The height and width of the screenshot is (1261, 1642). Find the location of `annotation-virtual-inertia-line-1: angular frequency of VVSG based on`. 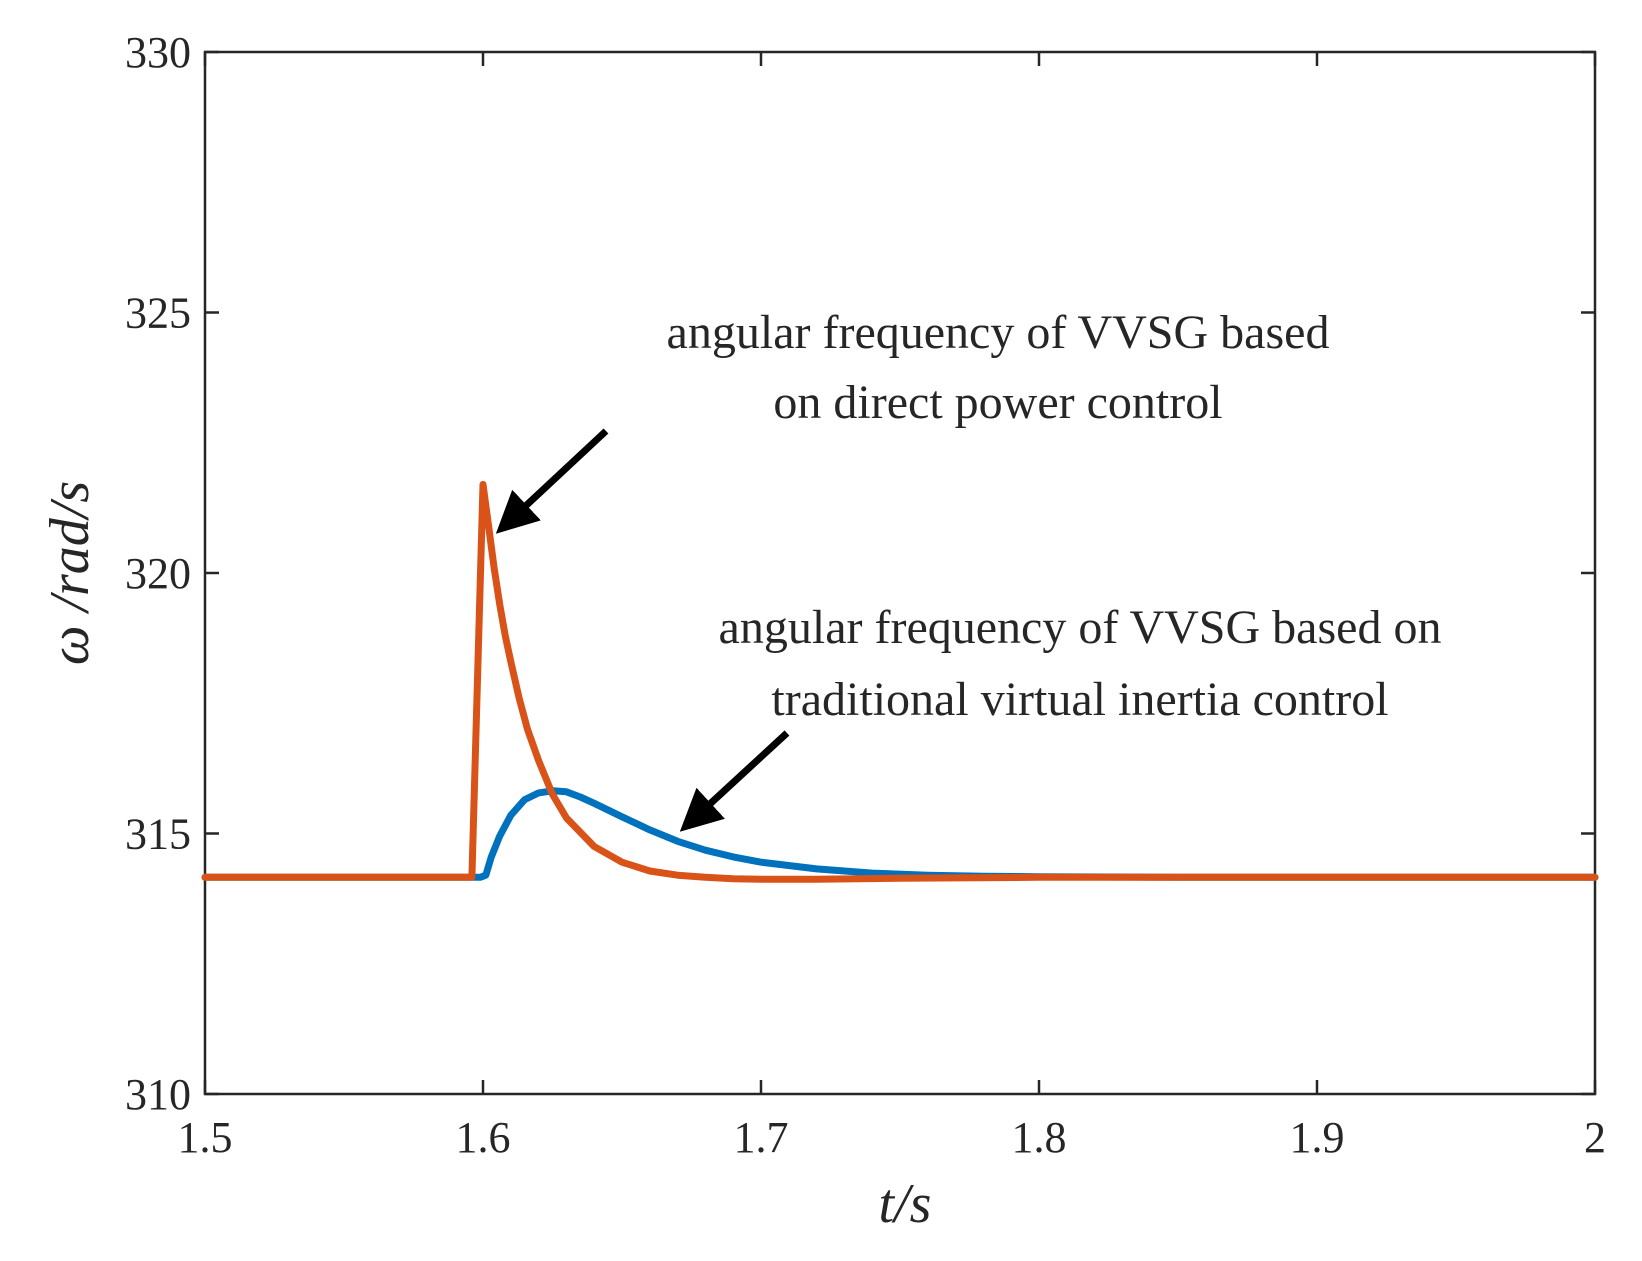

annotation-virtual-inertia-line-1: angular frequency of VVSG based on is located at coordinates (1080, 627).